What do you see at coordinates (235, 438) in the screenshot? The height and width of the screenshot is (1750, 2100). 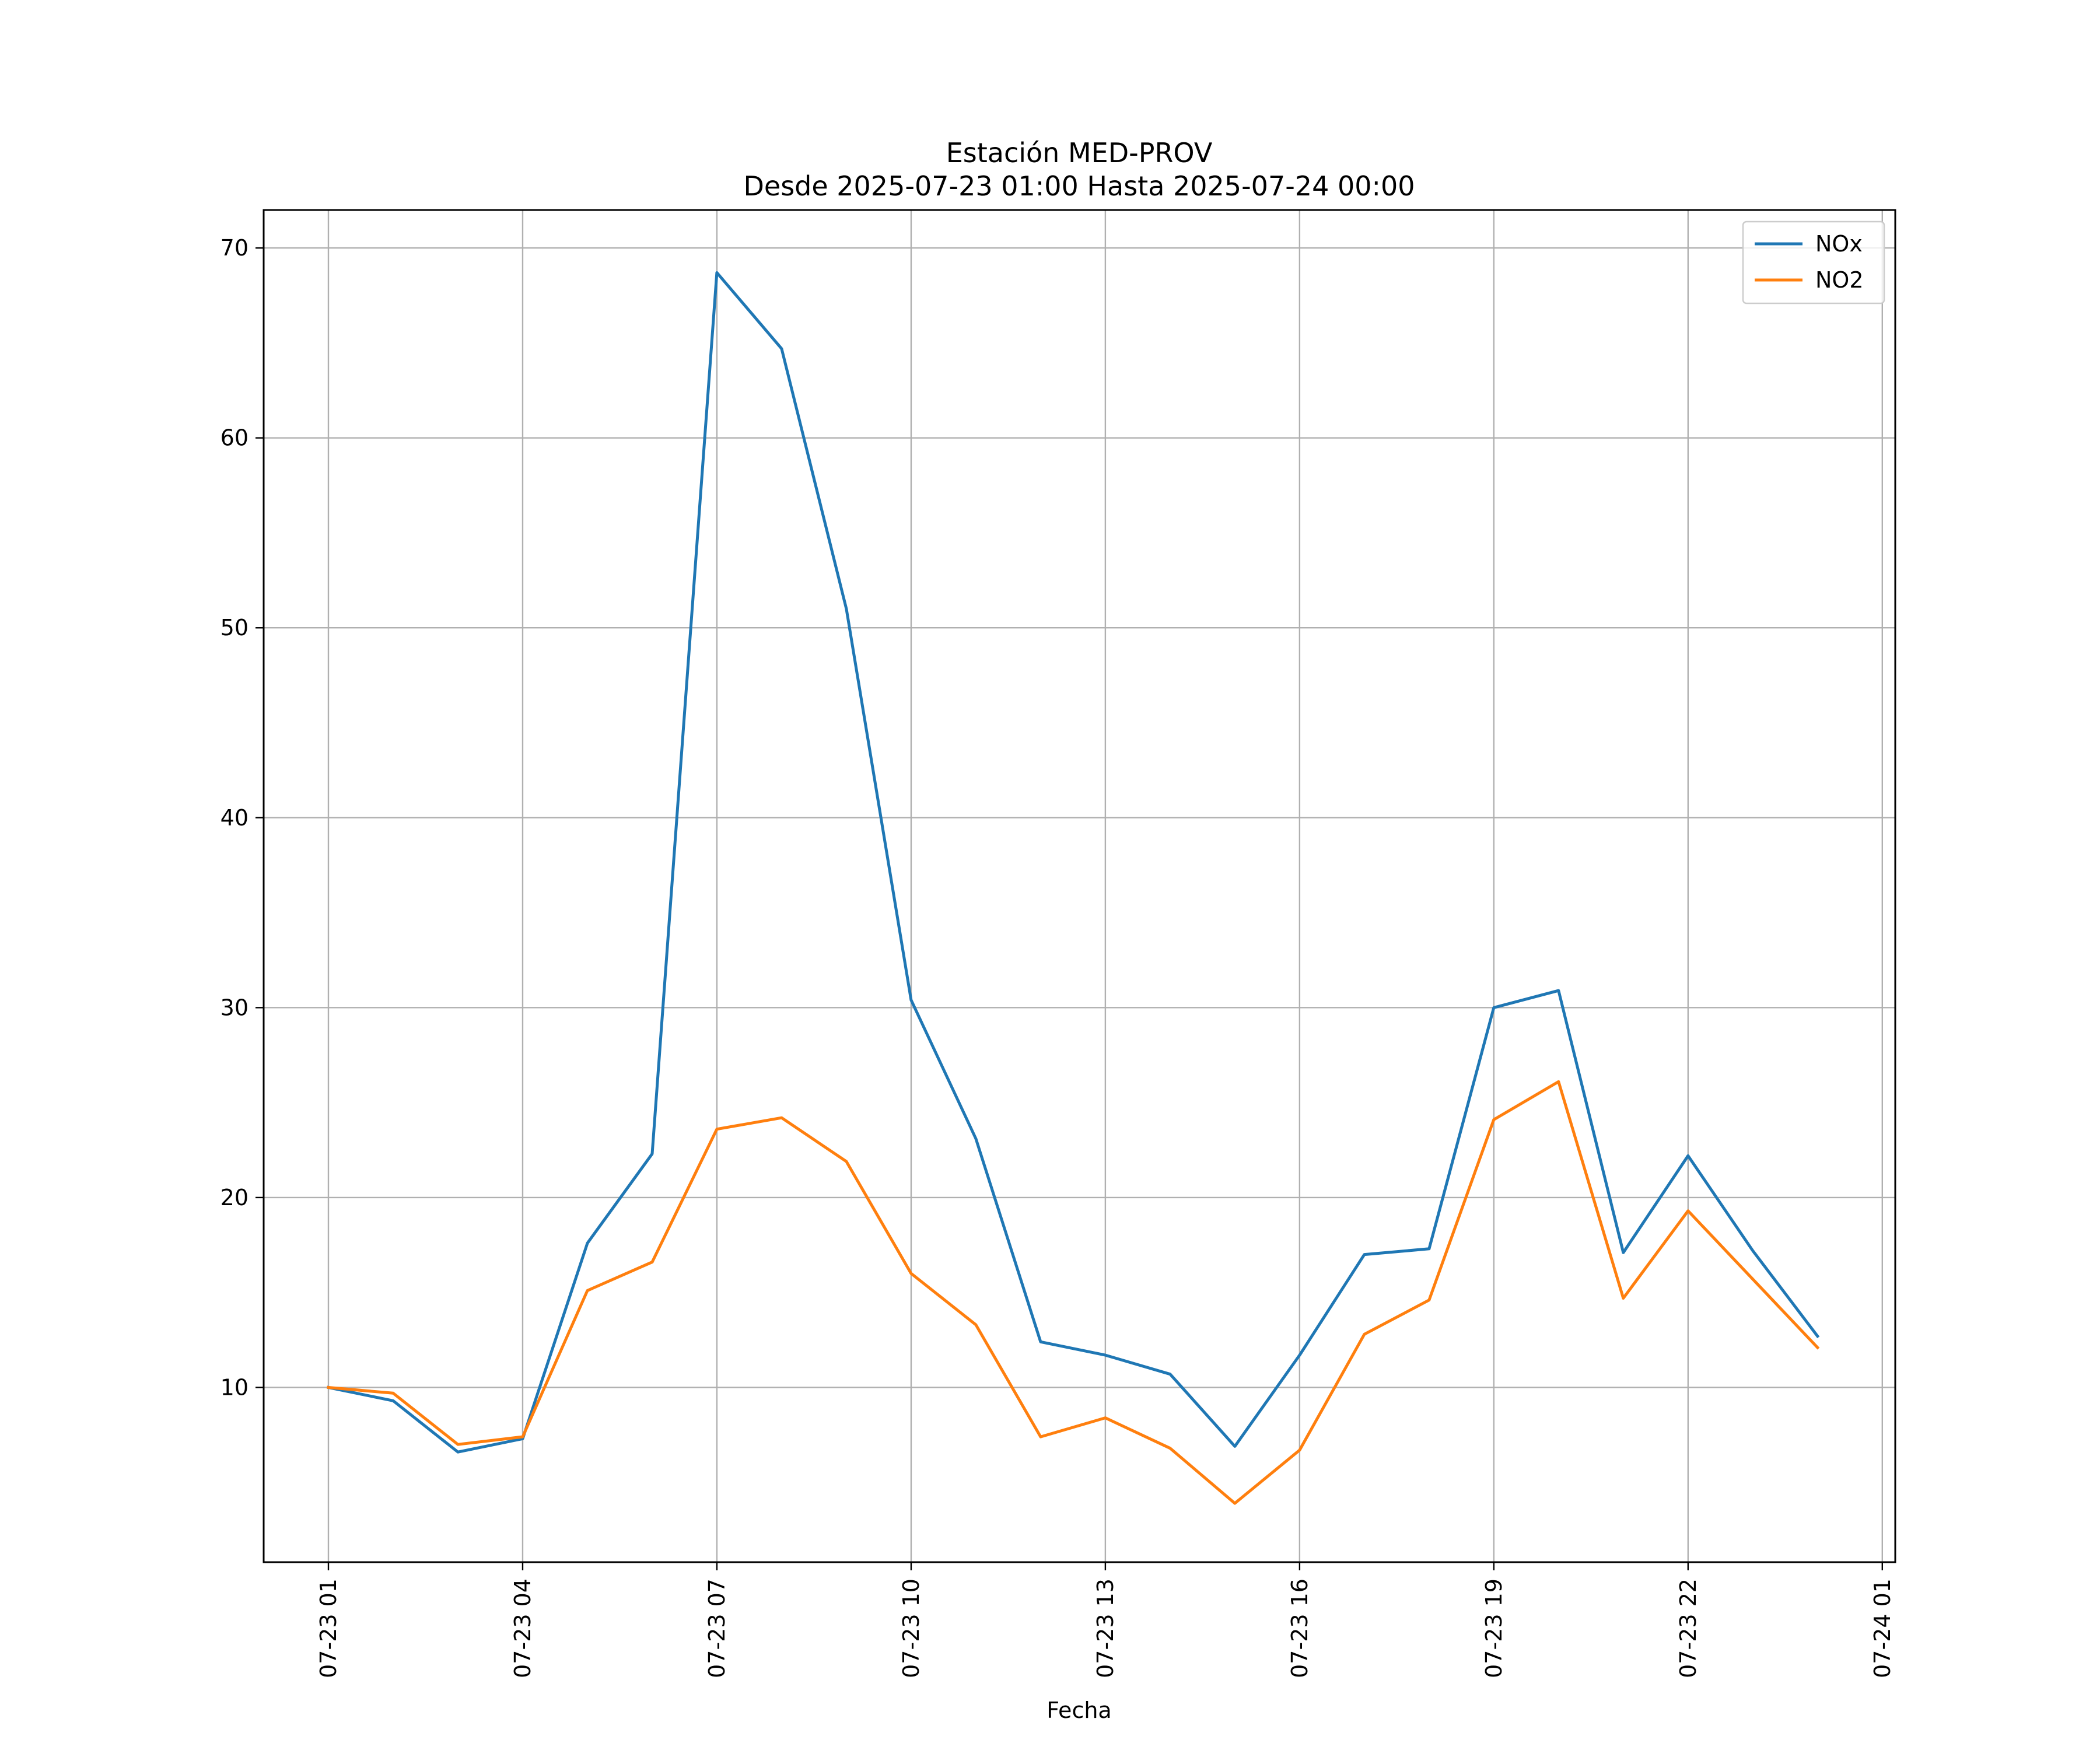 I see `y-tick-label: 60` at bounding box center [235, 438].